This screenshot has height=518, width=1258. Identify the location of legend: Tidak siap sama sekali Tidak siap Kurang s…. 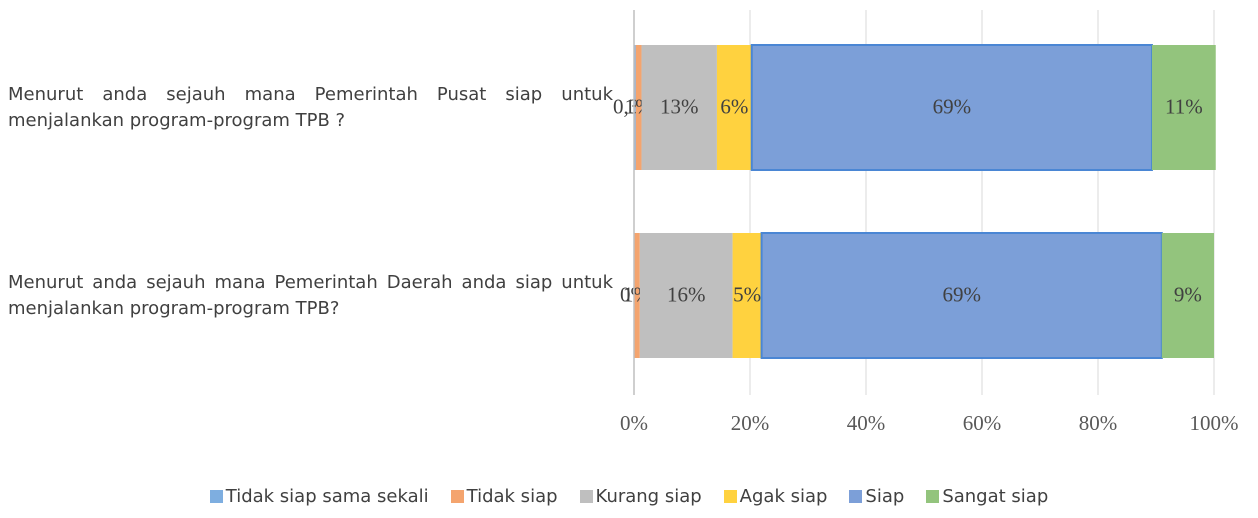
(629, 496).